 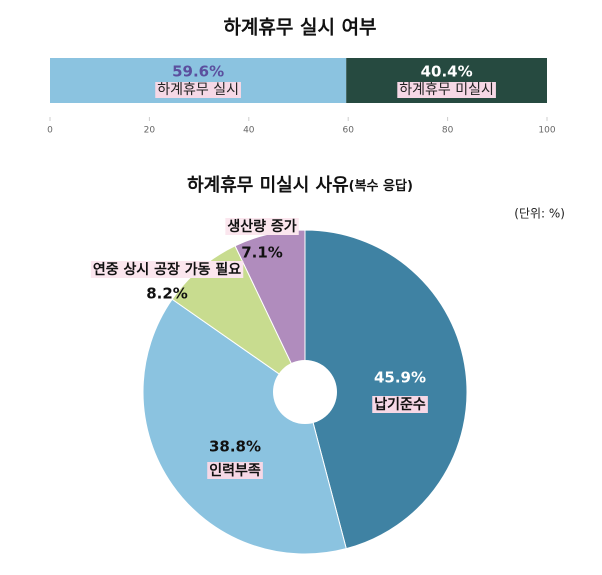 What do you see at coordinates (198, 72) in the screenshot?
I see `value-label: 59.6%` at bounding box center [198, 72].